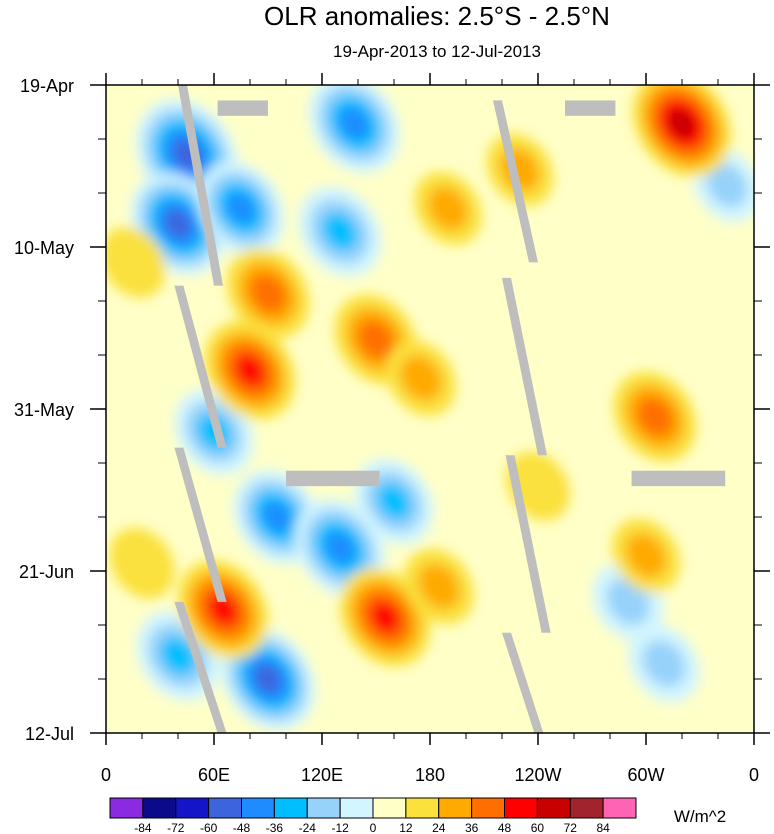 This screenshot has width=774, height=834. Describe the element at coordinates (373, 827) in the screenshot. I see `colorbar-label: 0` at that location.